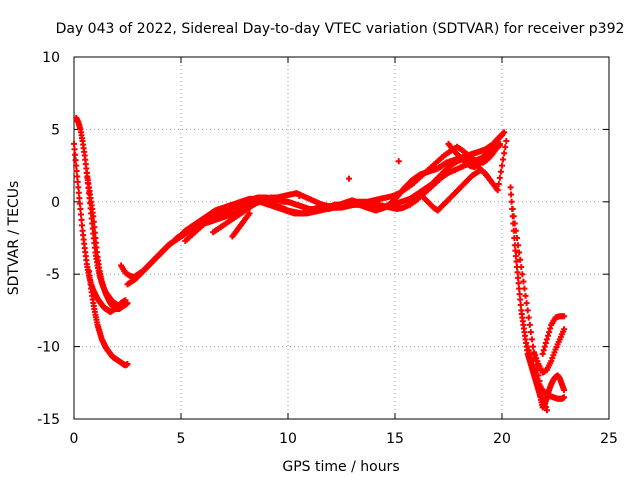  Describe the element at coordinates (48, 348) in the screenshot. I see `y-tick-label: -10` at that location.